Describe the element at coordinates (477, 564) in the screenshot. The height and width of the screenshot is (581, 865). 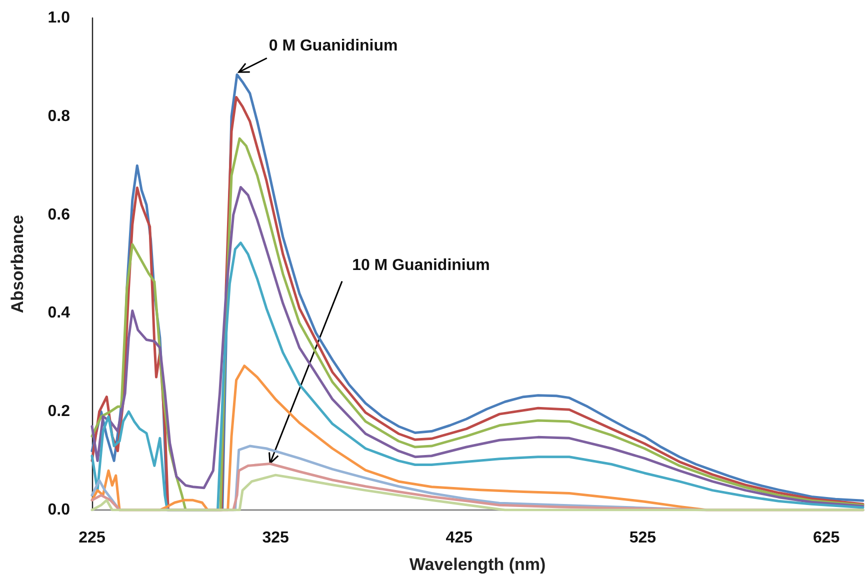
I see `x-axis-title: Wavelength (nm)` at that location.